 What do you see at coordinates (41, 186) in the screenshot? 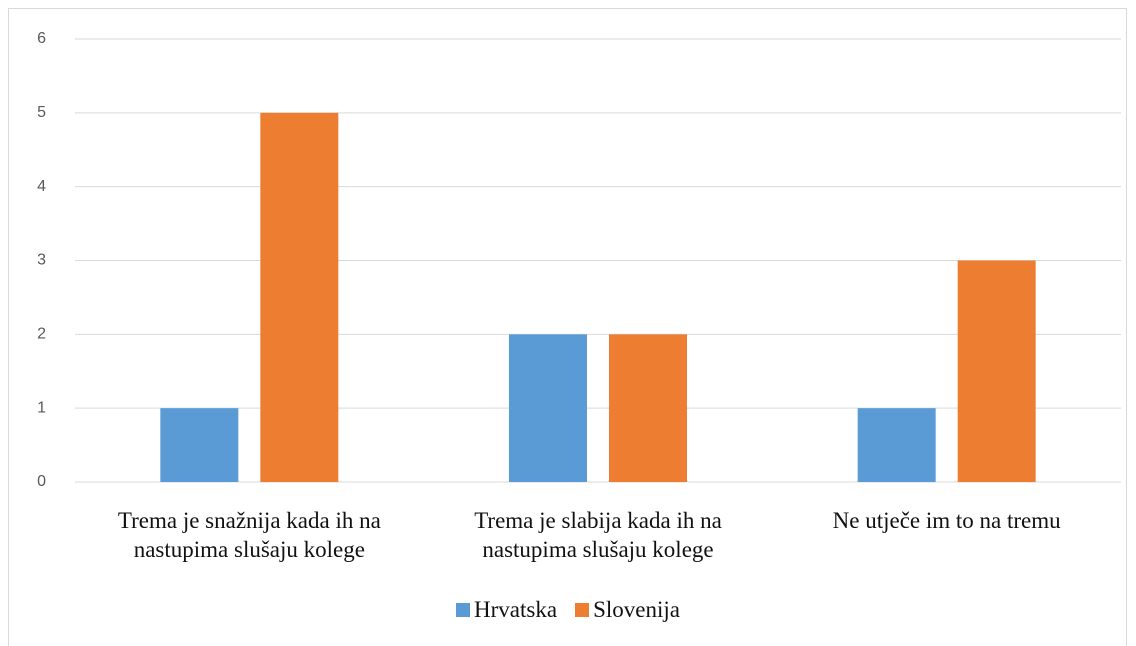
I see `y-tick-label: 4` at bounding box center [41, 186].